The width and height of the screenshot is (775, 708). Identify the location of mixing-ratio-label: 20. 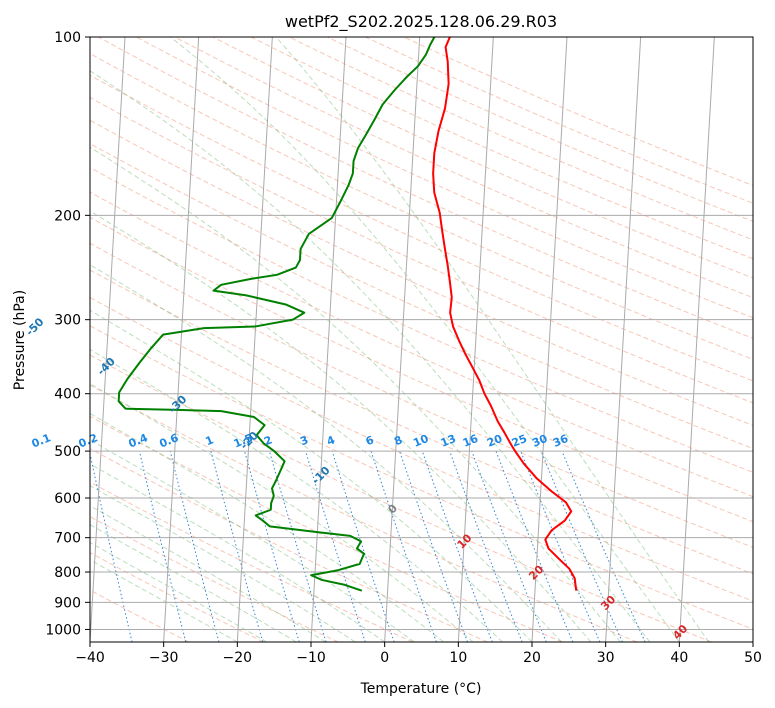
(494, 441).